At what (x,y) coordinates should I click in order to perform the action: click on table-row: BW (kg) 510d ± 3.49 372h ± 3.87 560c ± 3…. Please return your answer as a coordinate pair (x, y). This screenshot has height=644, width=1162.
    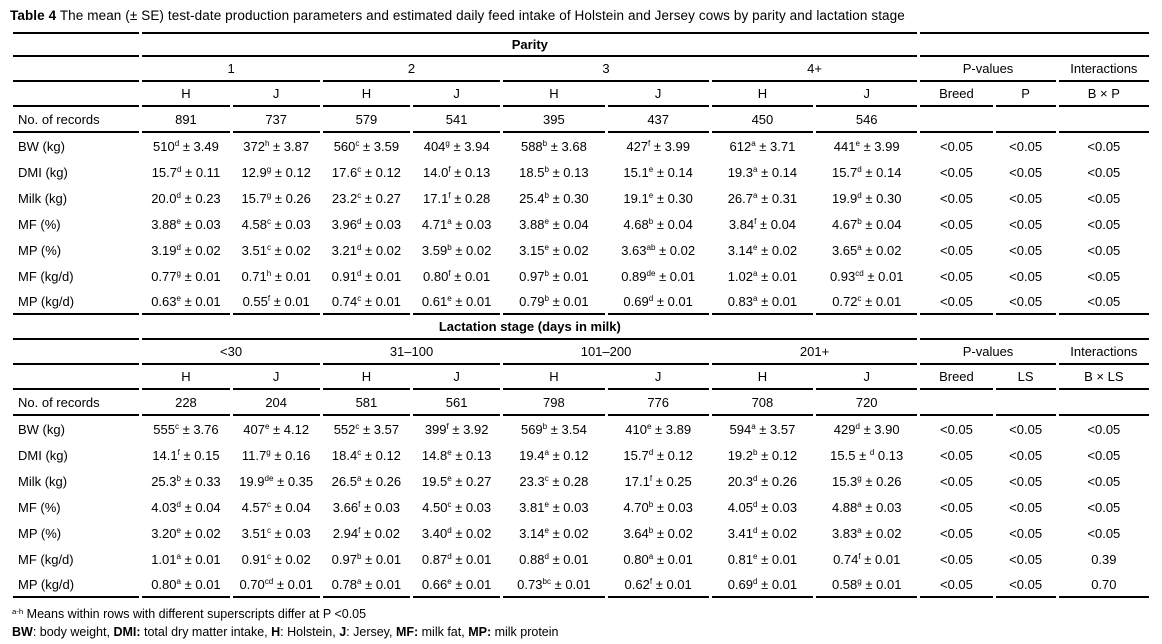
    Looking at the image, I should click on (581, 146).